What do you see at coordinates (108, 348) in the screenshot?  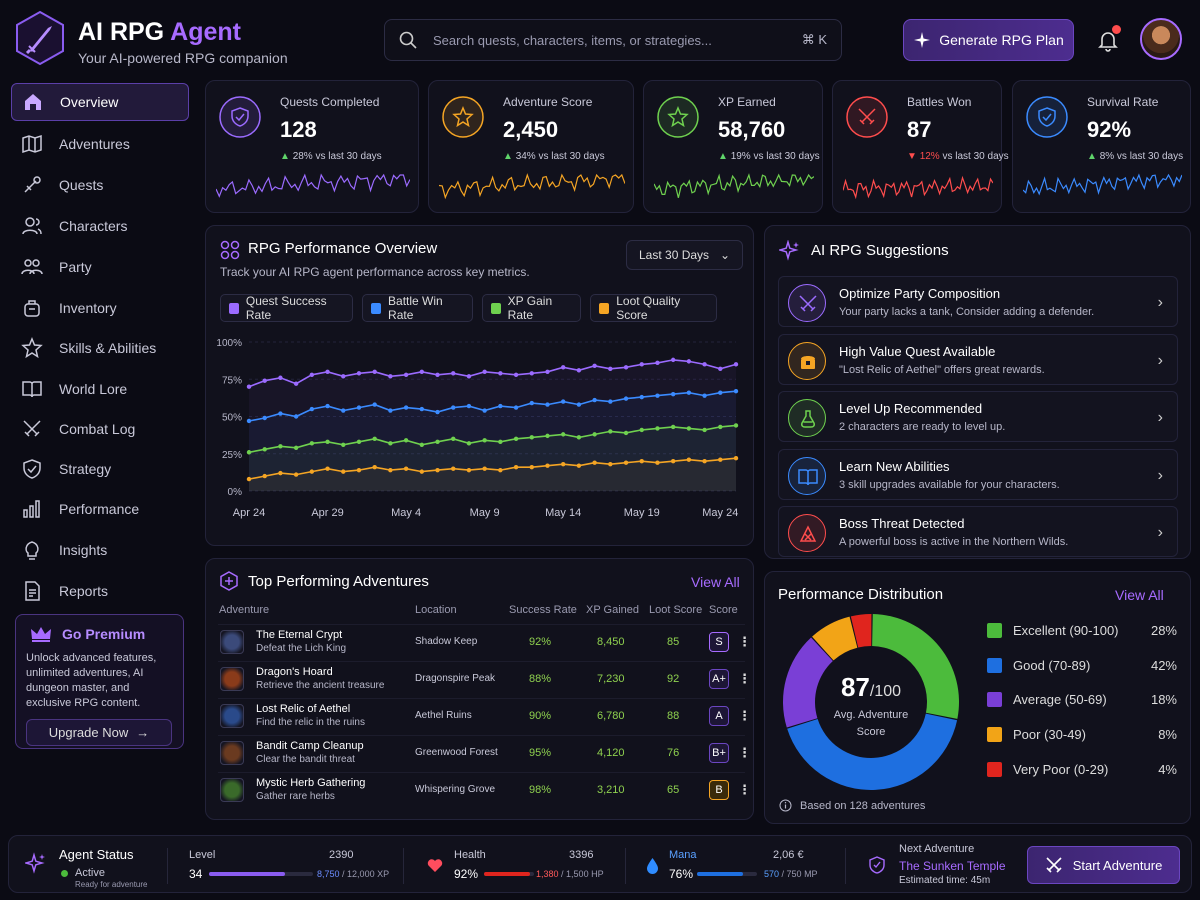 I see `sidebar-item-label: Skills & Abilities` at bounding box center [108, 348].